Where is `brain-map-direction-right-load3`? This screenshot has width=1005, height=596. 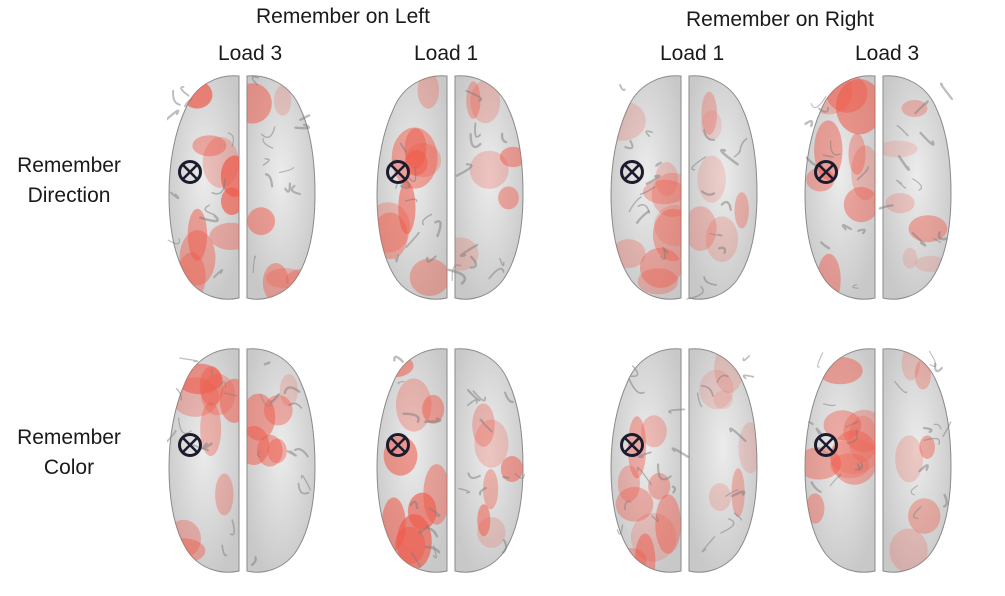 brain-map-direction-right-load3 is located at coordinates (878, 186).